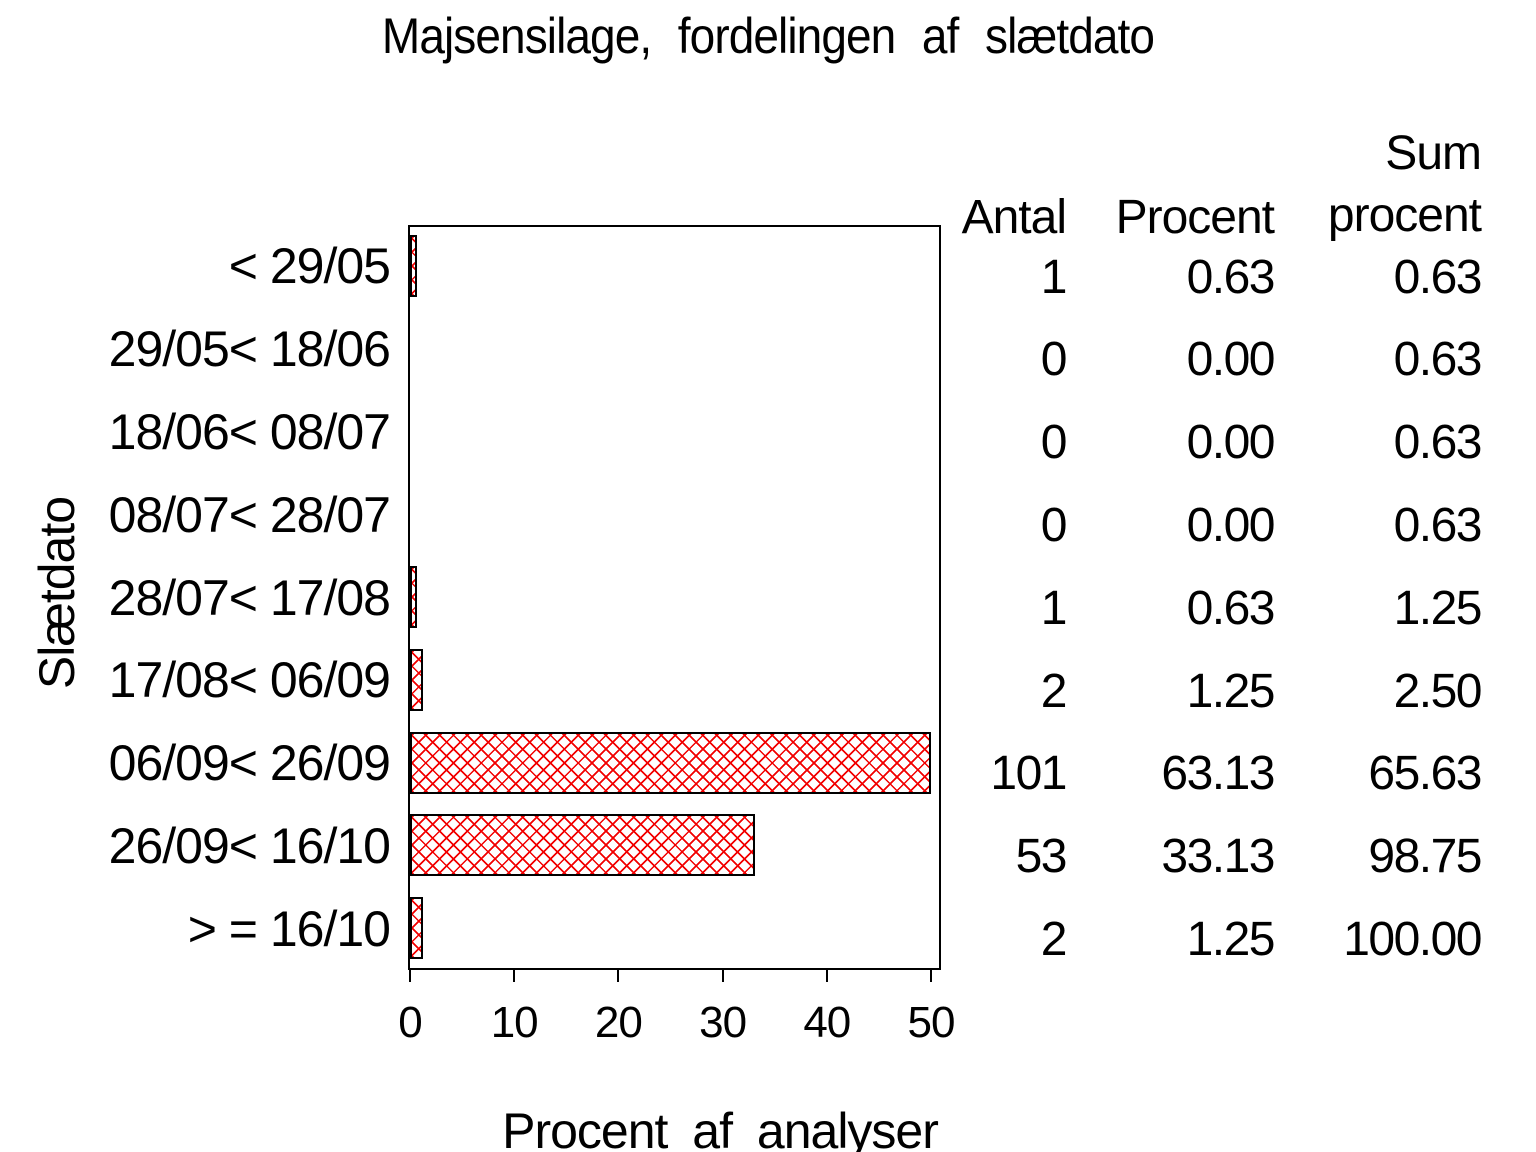 This screenshot has width=1536, height=1152. I want to click on sum-procent-value: 1.25, so click(1438, 608).